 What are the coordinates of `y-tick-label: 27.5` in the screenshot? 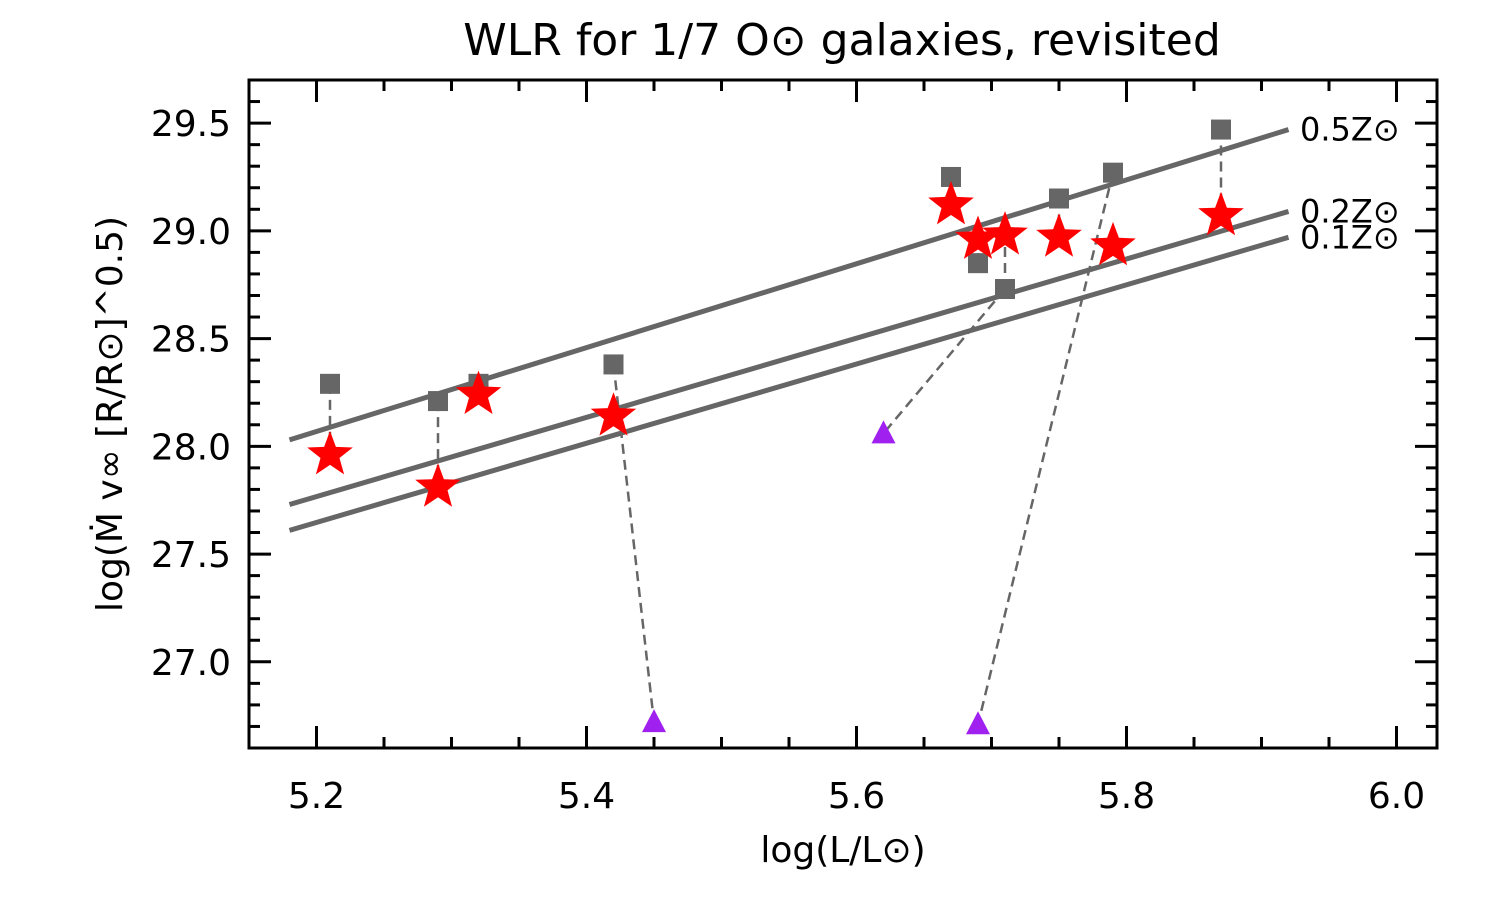 It's located at (191, 555).